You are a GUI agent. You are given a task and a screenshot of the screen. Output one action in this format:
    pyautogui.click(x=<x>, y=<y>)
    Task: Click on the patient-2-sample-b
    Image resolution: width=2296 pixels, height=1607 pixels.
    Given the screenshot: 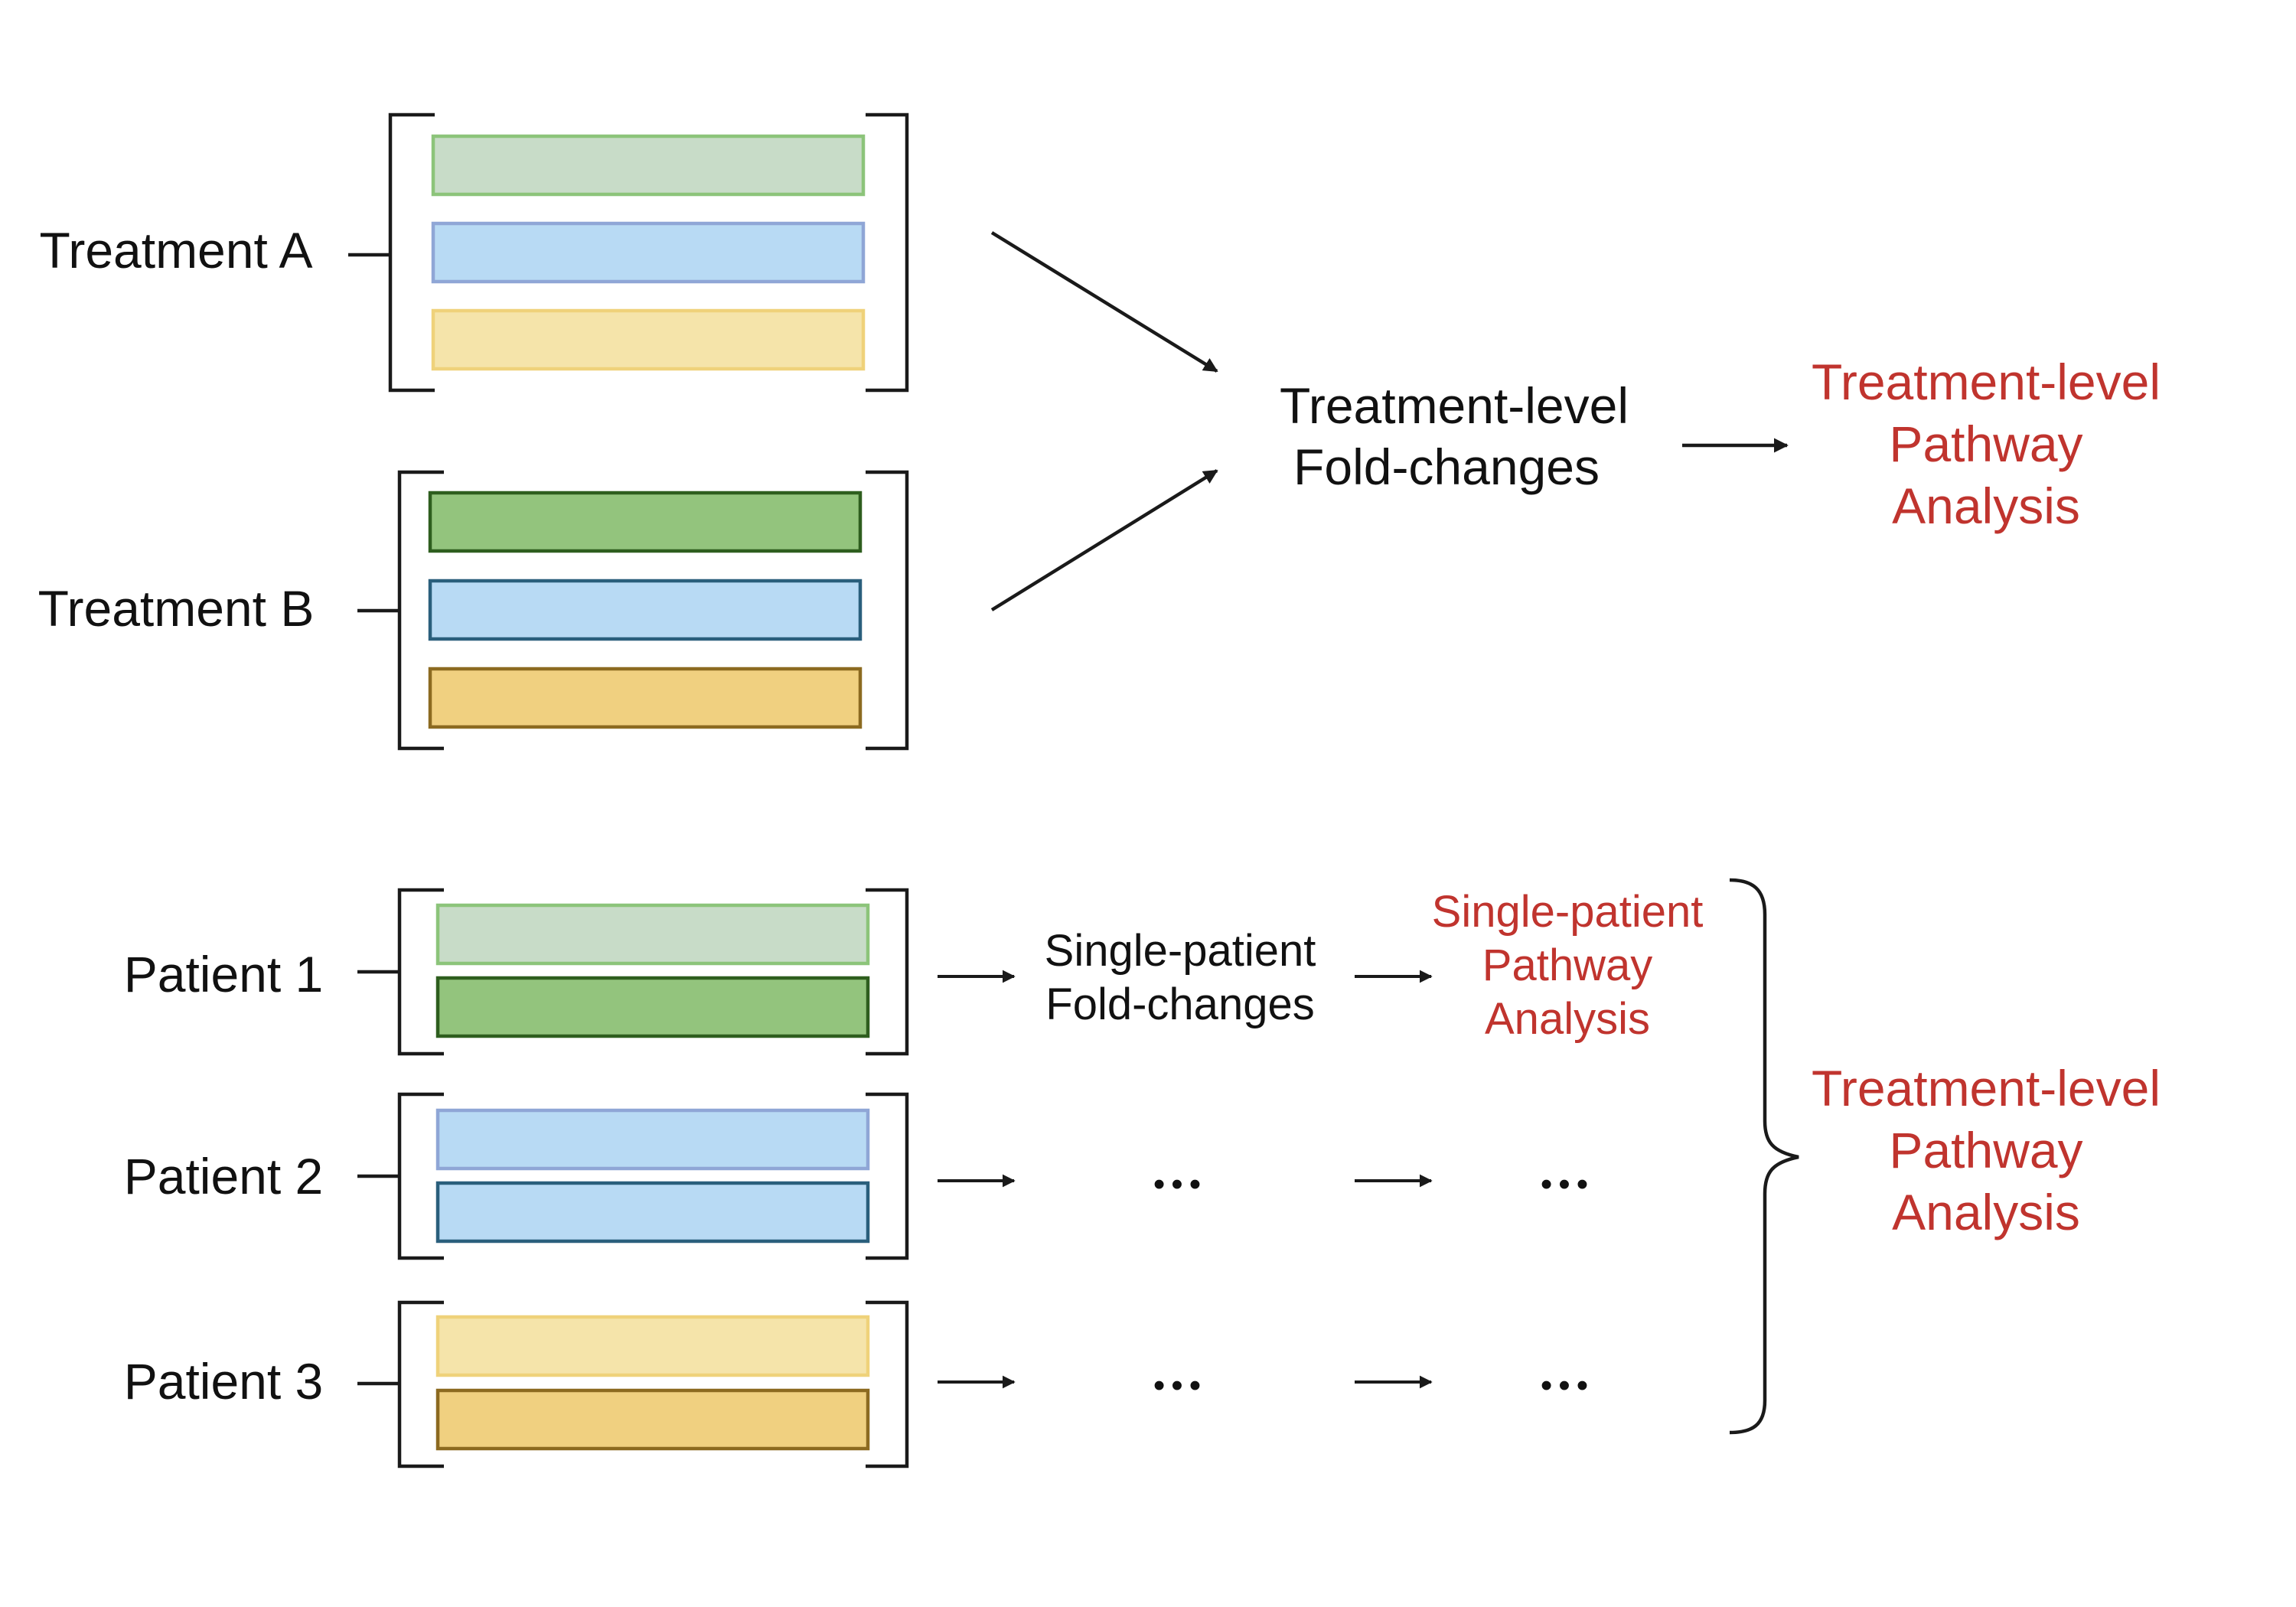 What is the action you would take?
    pyautogui.click(x=652, y=1212)
    